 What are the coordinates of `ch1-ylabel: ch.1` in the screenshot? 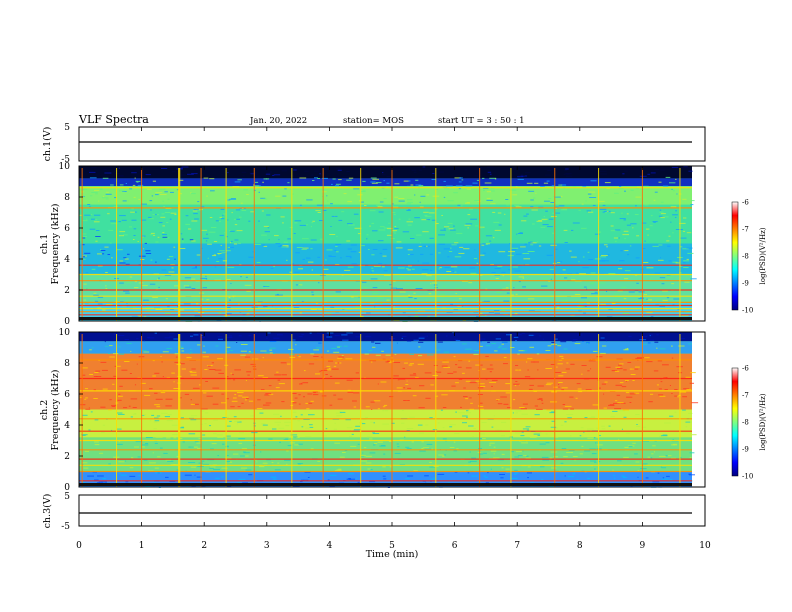 It's located at (44, 244).